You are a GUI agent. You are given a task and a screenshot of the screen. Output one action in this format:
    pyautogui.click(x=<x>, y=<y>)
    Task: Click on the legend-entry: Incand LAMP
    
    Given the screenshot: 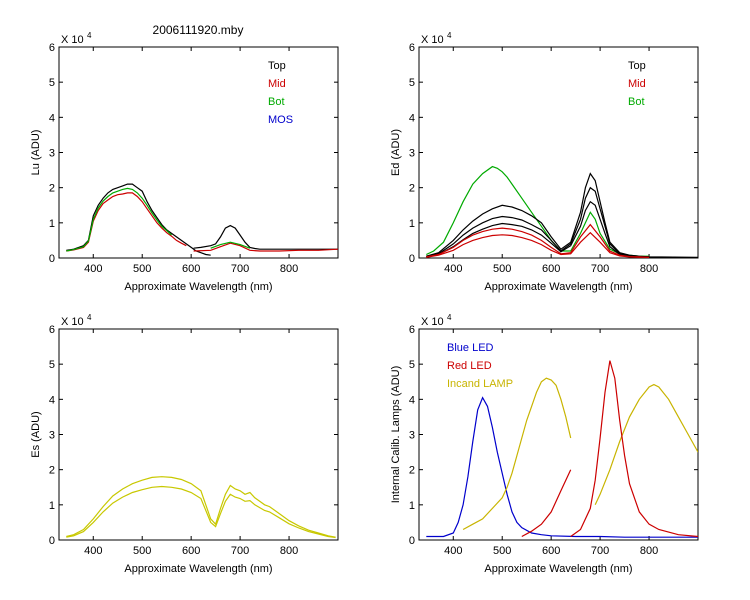 What is the action you would take?
    pyautogui.click(x=480, y=384)
    